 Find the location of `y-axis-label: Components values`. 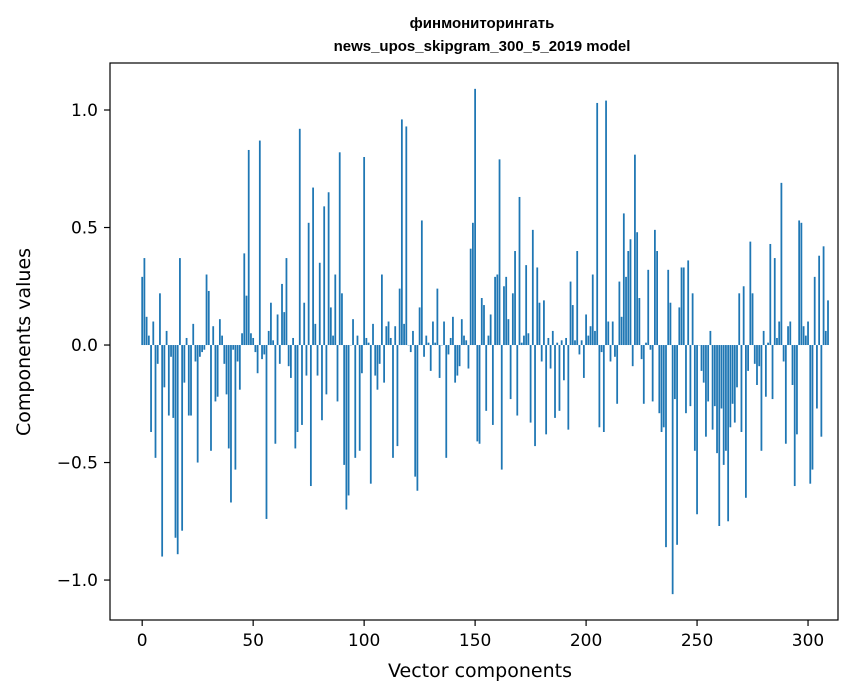

y-axis-label: Components values is located at coordinates (24, 342).